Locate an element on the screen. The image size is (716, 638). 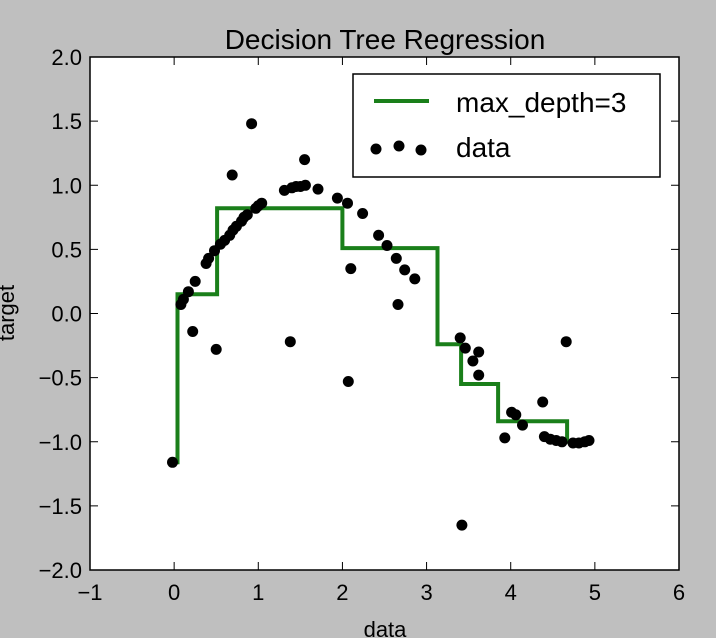
y-tick-label: 2.0 is located at coordinates (66, 57).